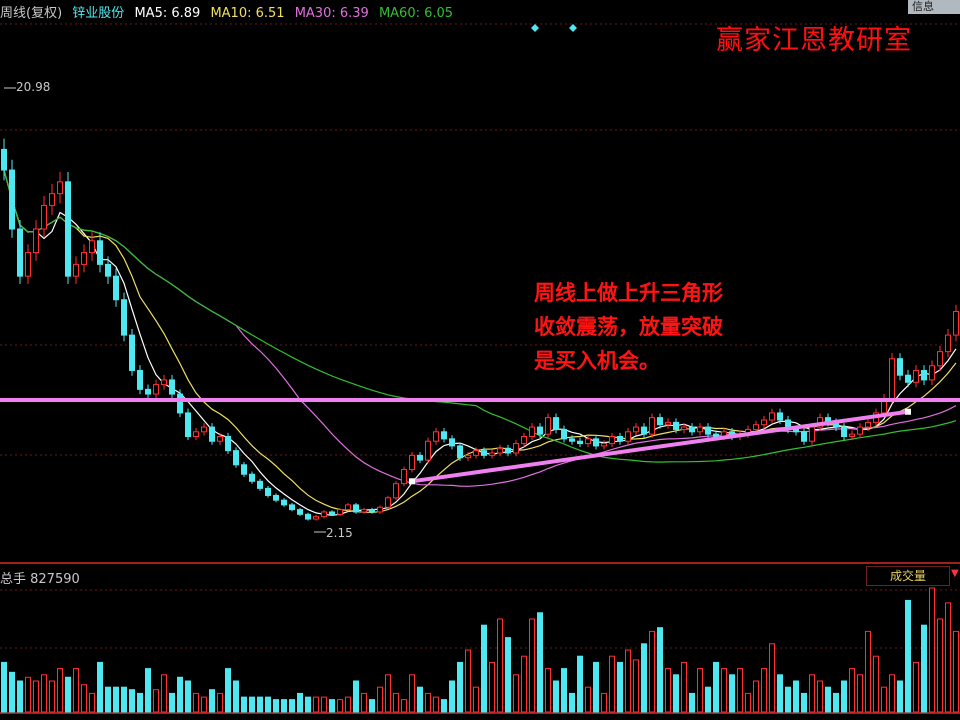  What do you see at coordinates (955, 573) in the screenshot?
I see `dropdown-arrow-icon: ▼` at bounding box center [955, 573].